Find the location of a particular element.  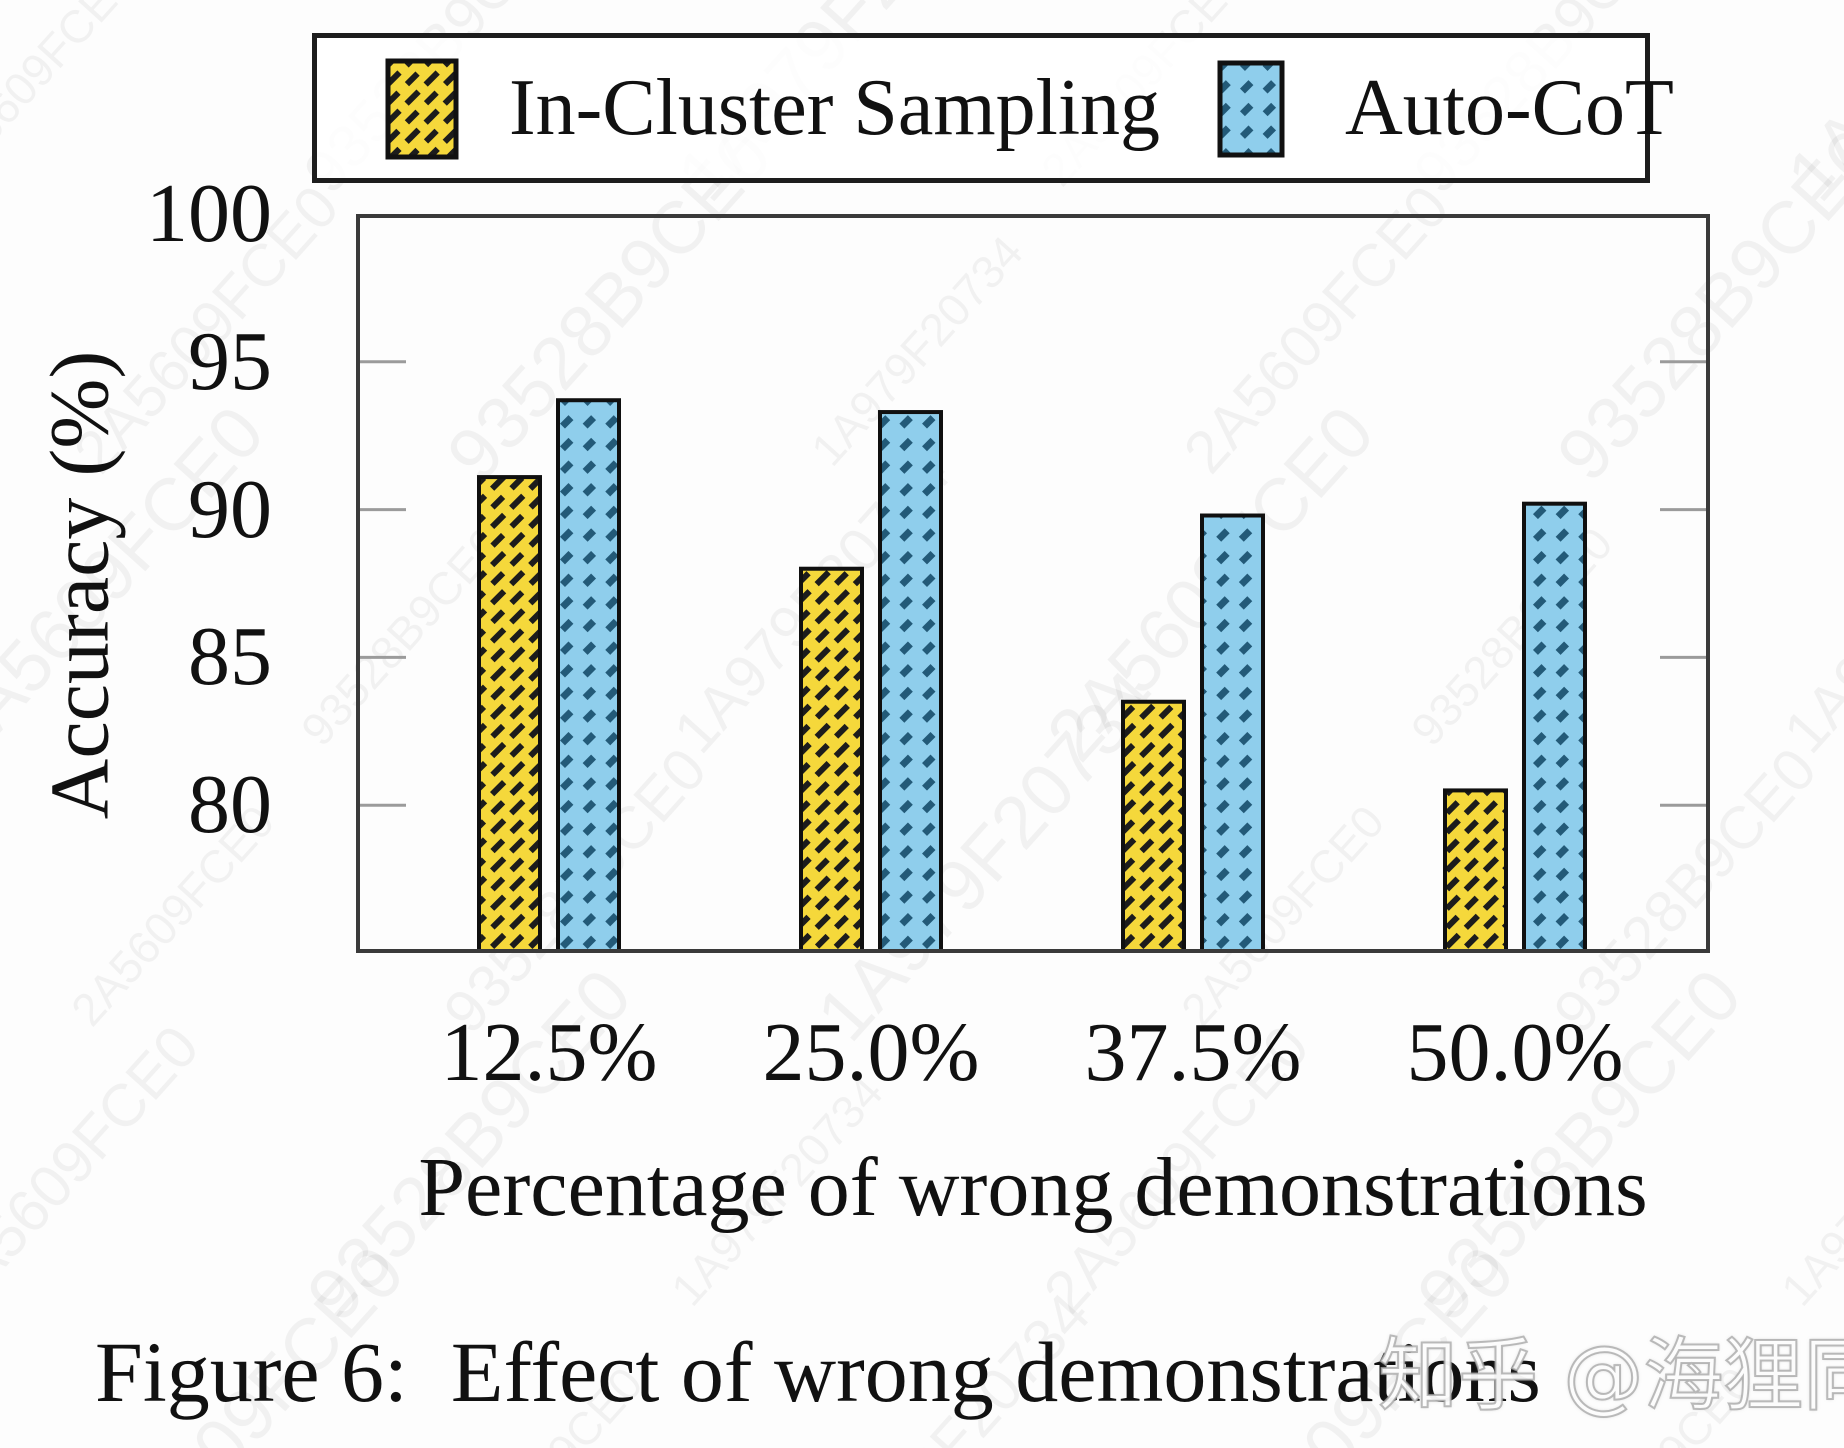

chart-legend: In-Cluster Sampling Auto-CoT is located at coordinates (993, 108).